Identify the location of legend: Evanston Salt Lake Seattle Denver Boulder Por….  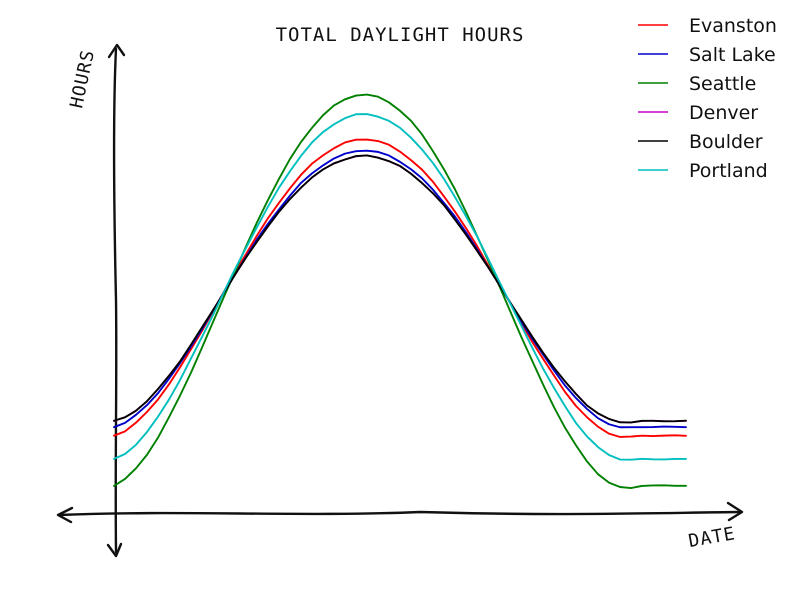
(707, 98).